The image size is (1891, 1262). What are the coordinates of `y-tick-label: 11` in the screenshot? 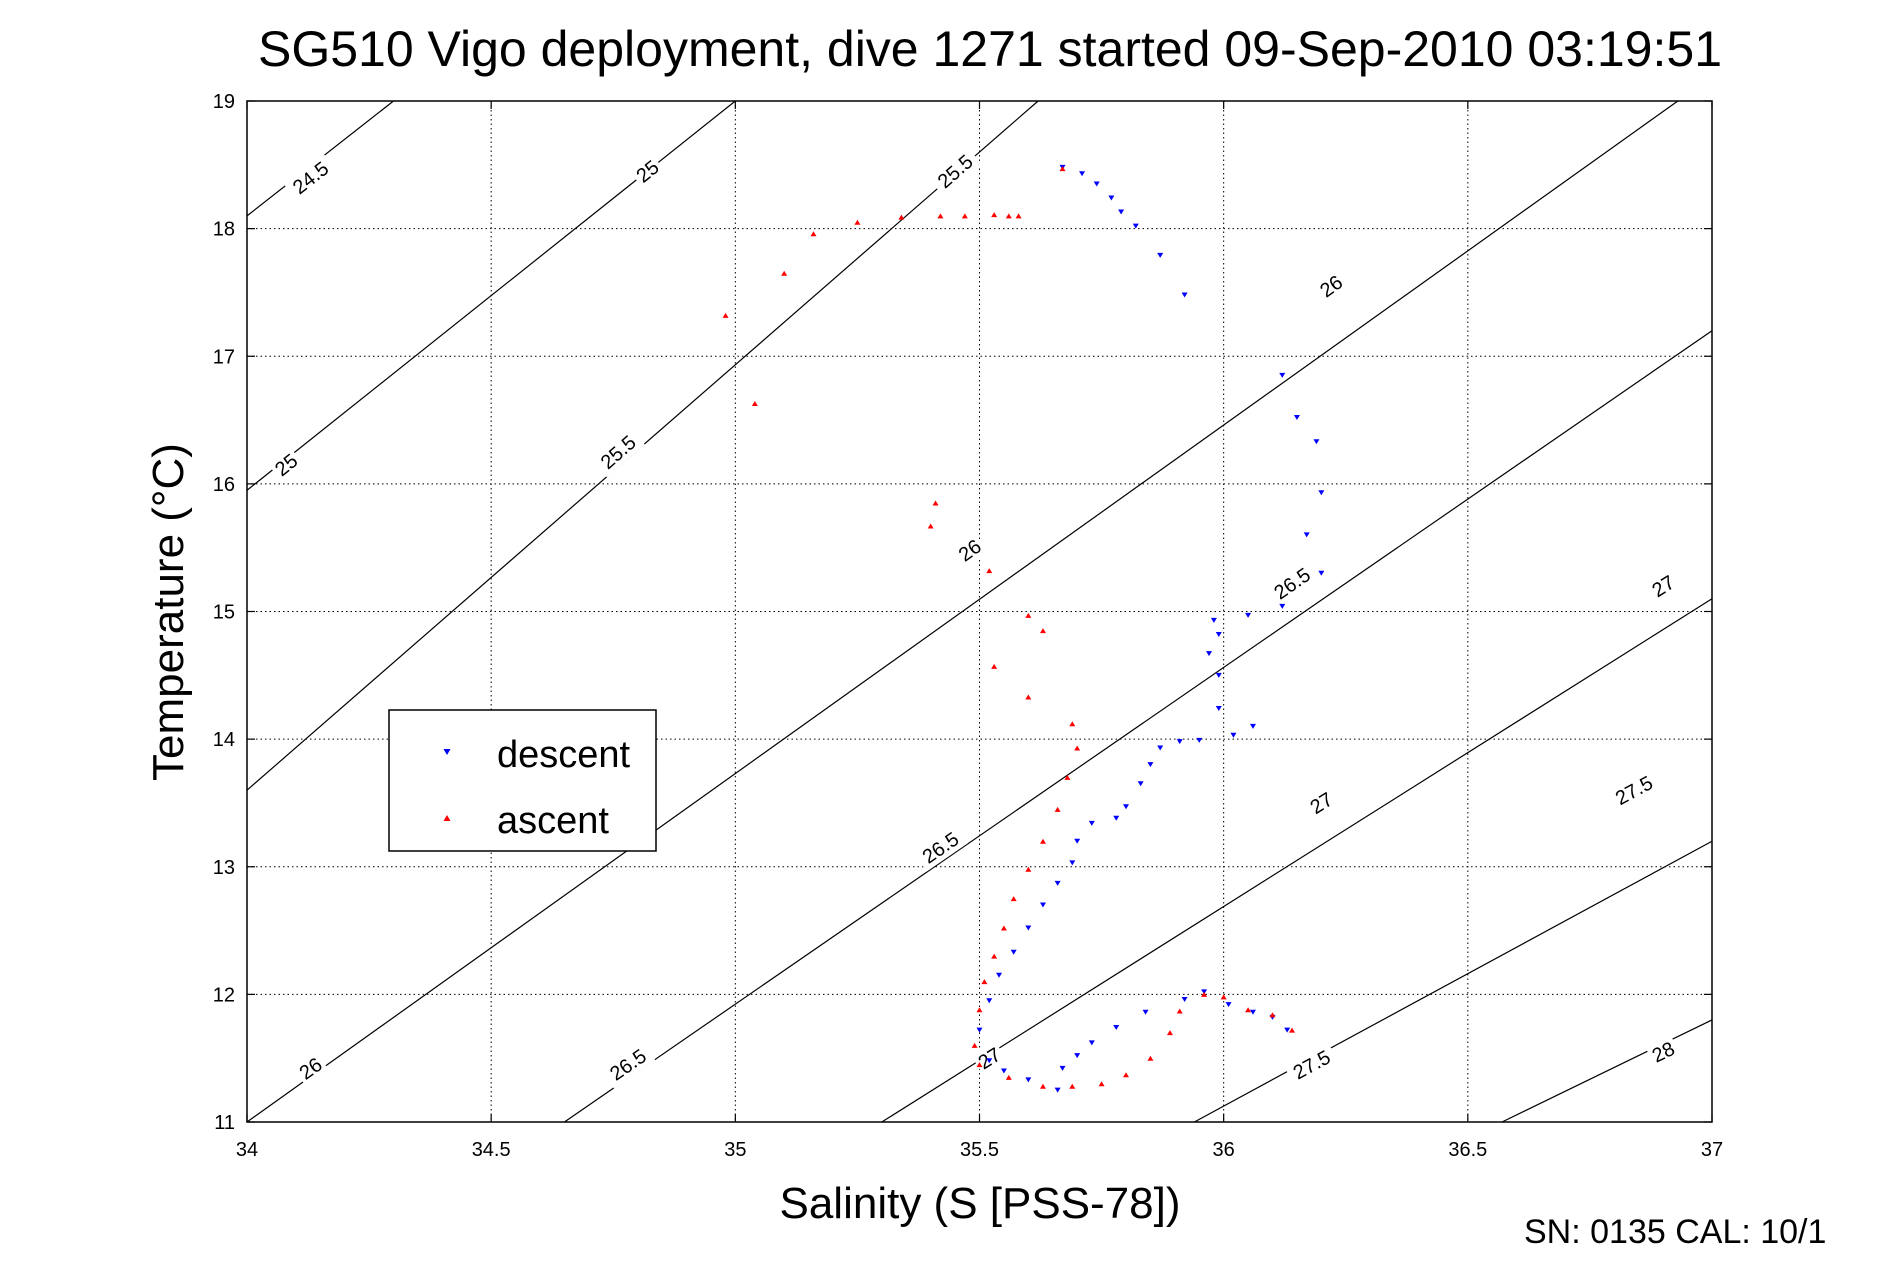 It's located at (224, 1123).